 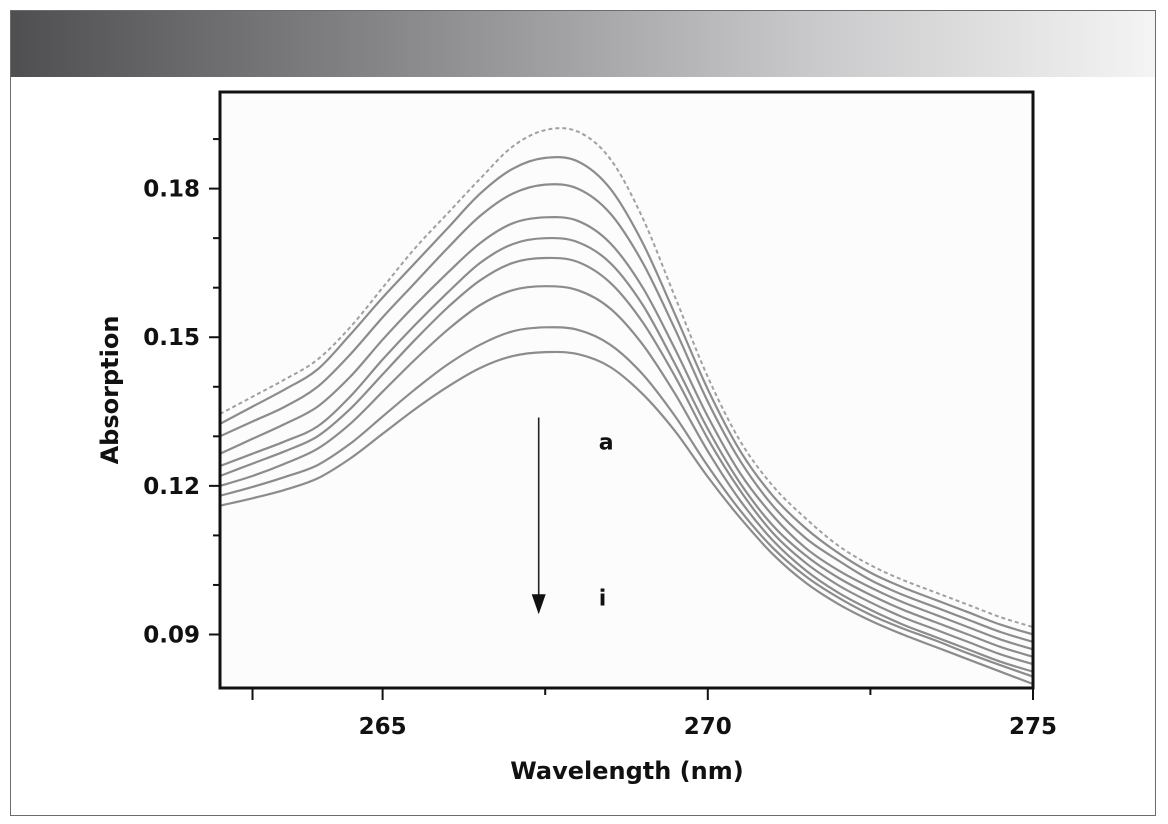 What do you see at coordinates (583, 44) in the screenshot?
I see `header-band` at bounding box center [583, 44].